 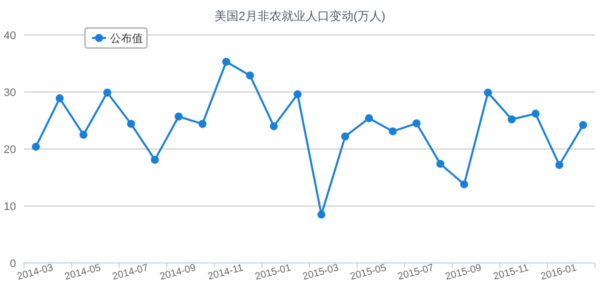 What do you see at coordinates (13, 264) in the screenshot?
I see `y-tick-label: 0` at bounding box center [13, 264].